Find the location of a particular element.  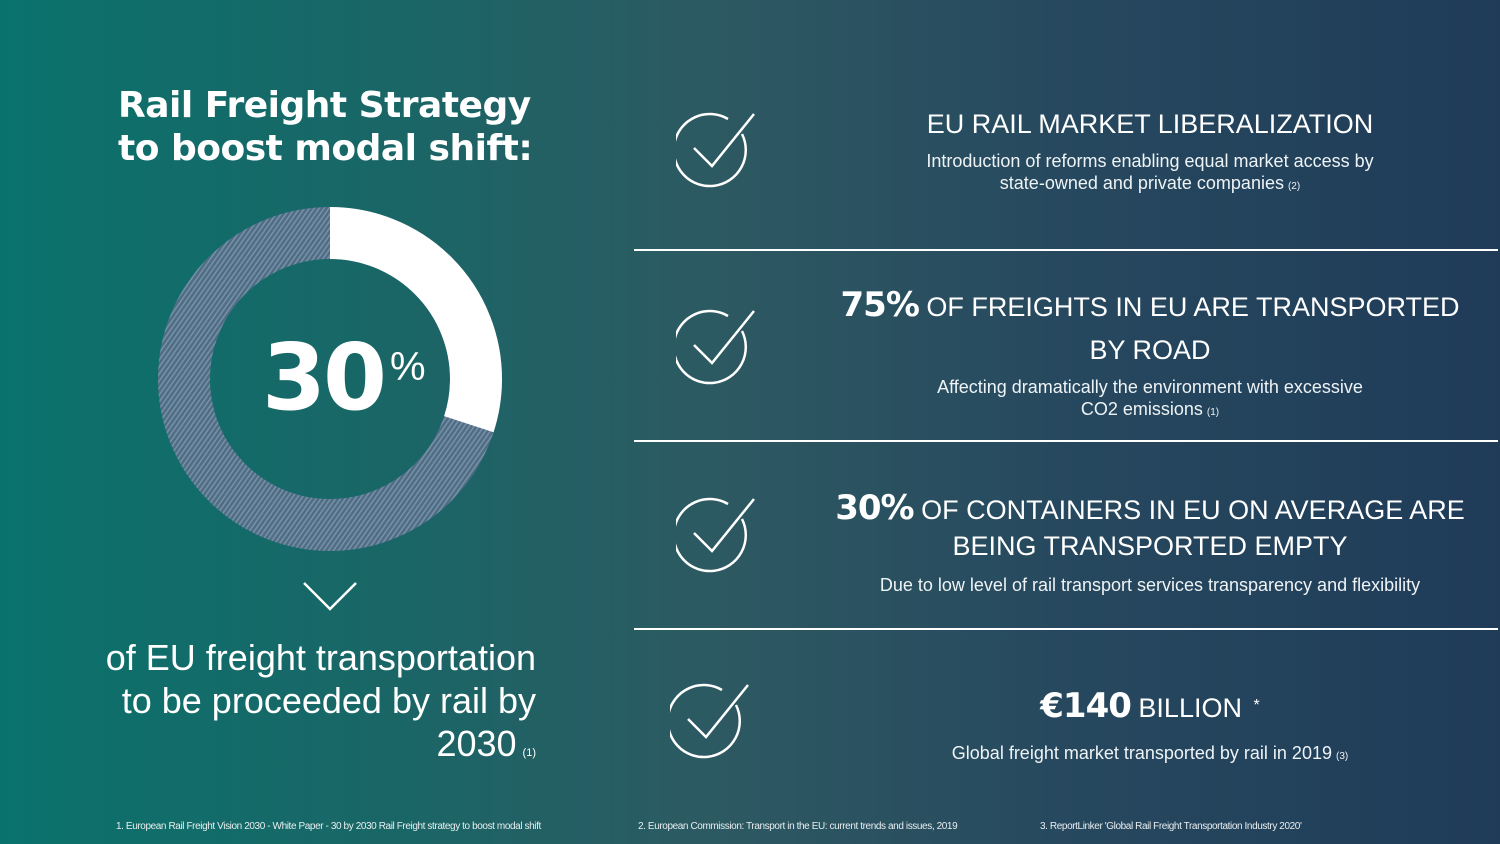

share-number: 30 is located at coordinates (324, 377).